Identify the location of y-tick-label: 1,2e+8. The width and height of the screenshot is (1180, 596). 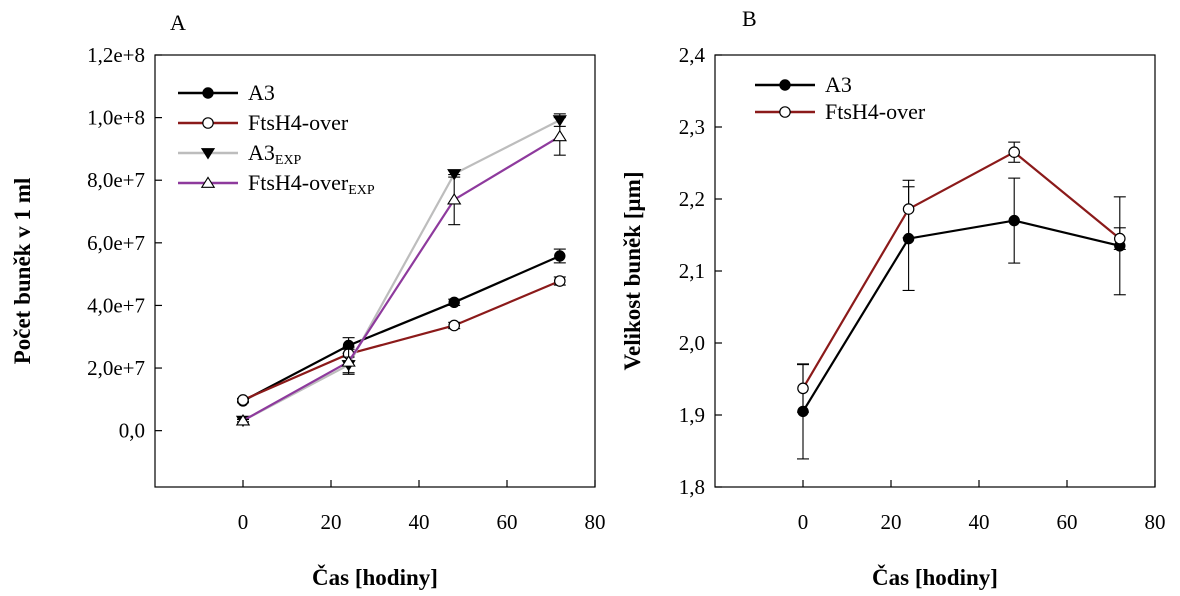
(116, 55).